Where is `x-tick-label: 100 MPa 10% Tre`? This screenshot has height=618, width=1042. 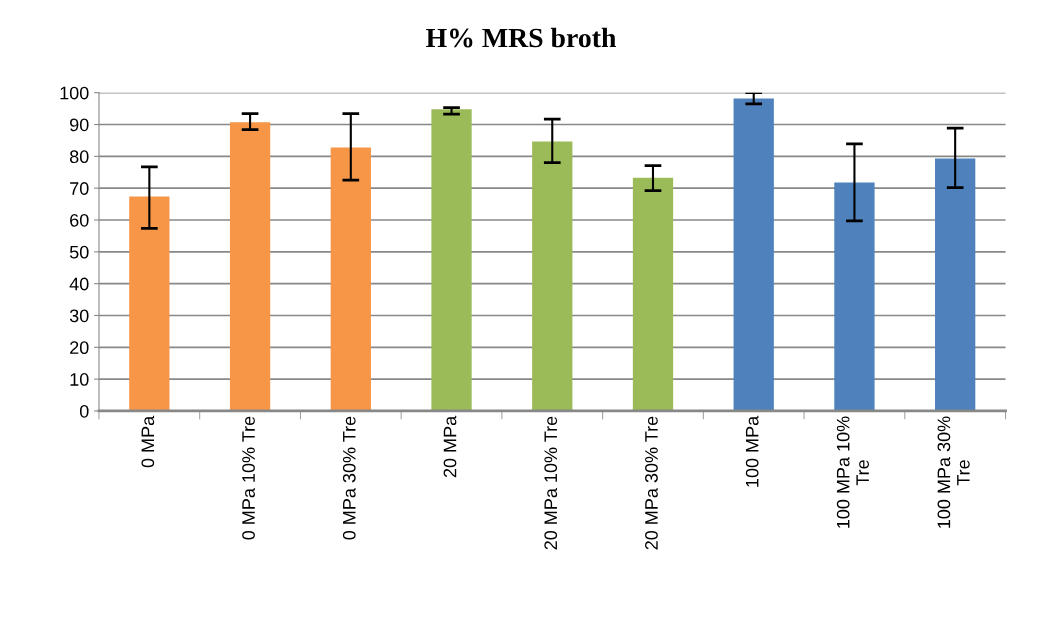 x-tick-label: 100 MPa 10% Tre is located at coordinates (853, 472).